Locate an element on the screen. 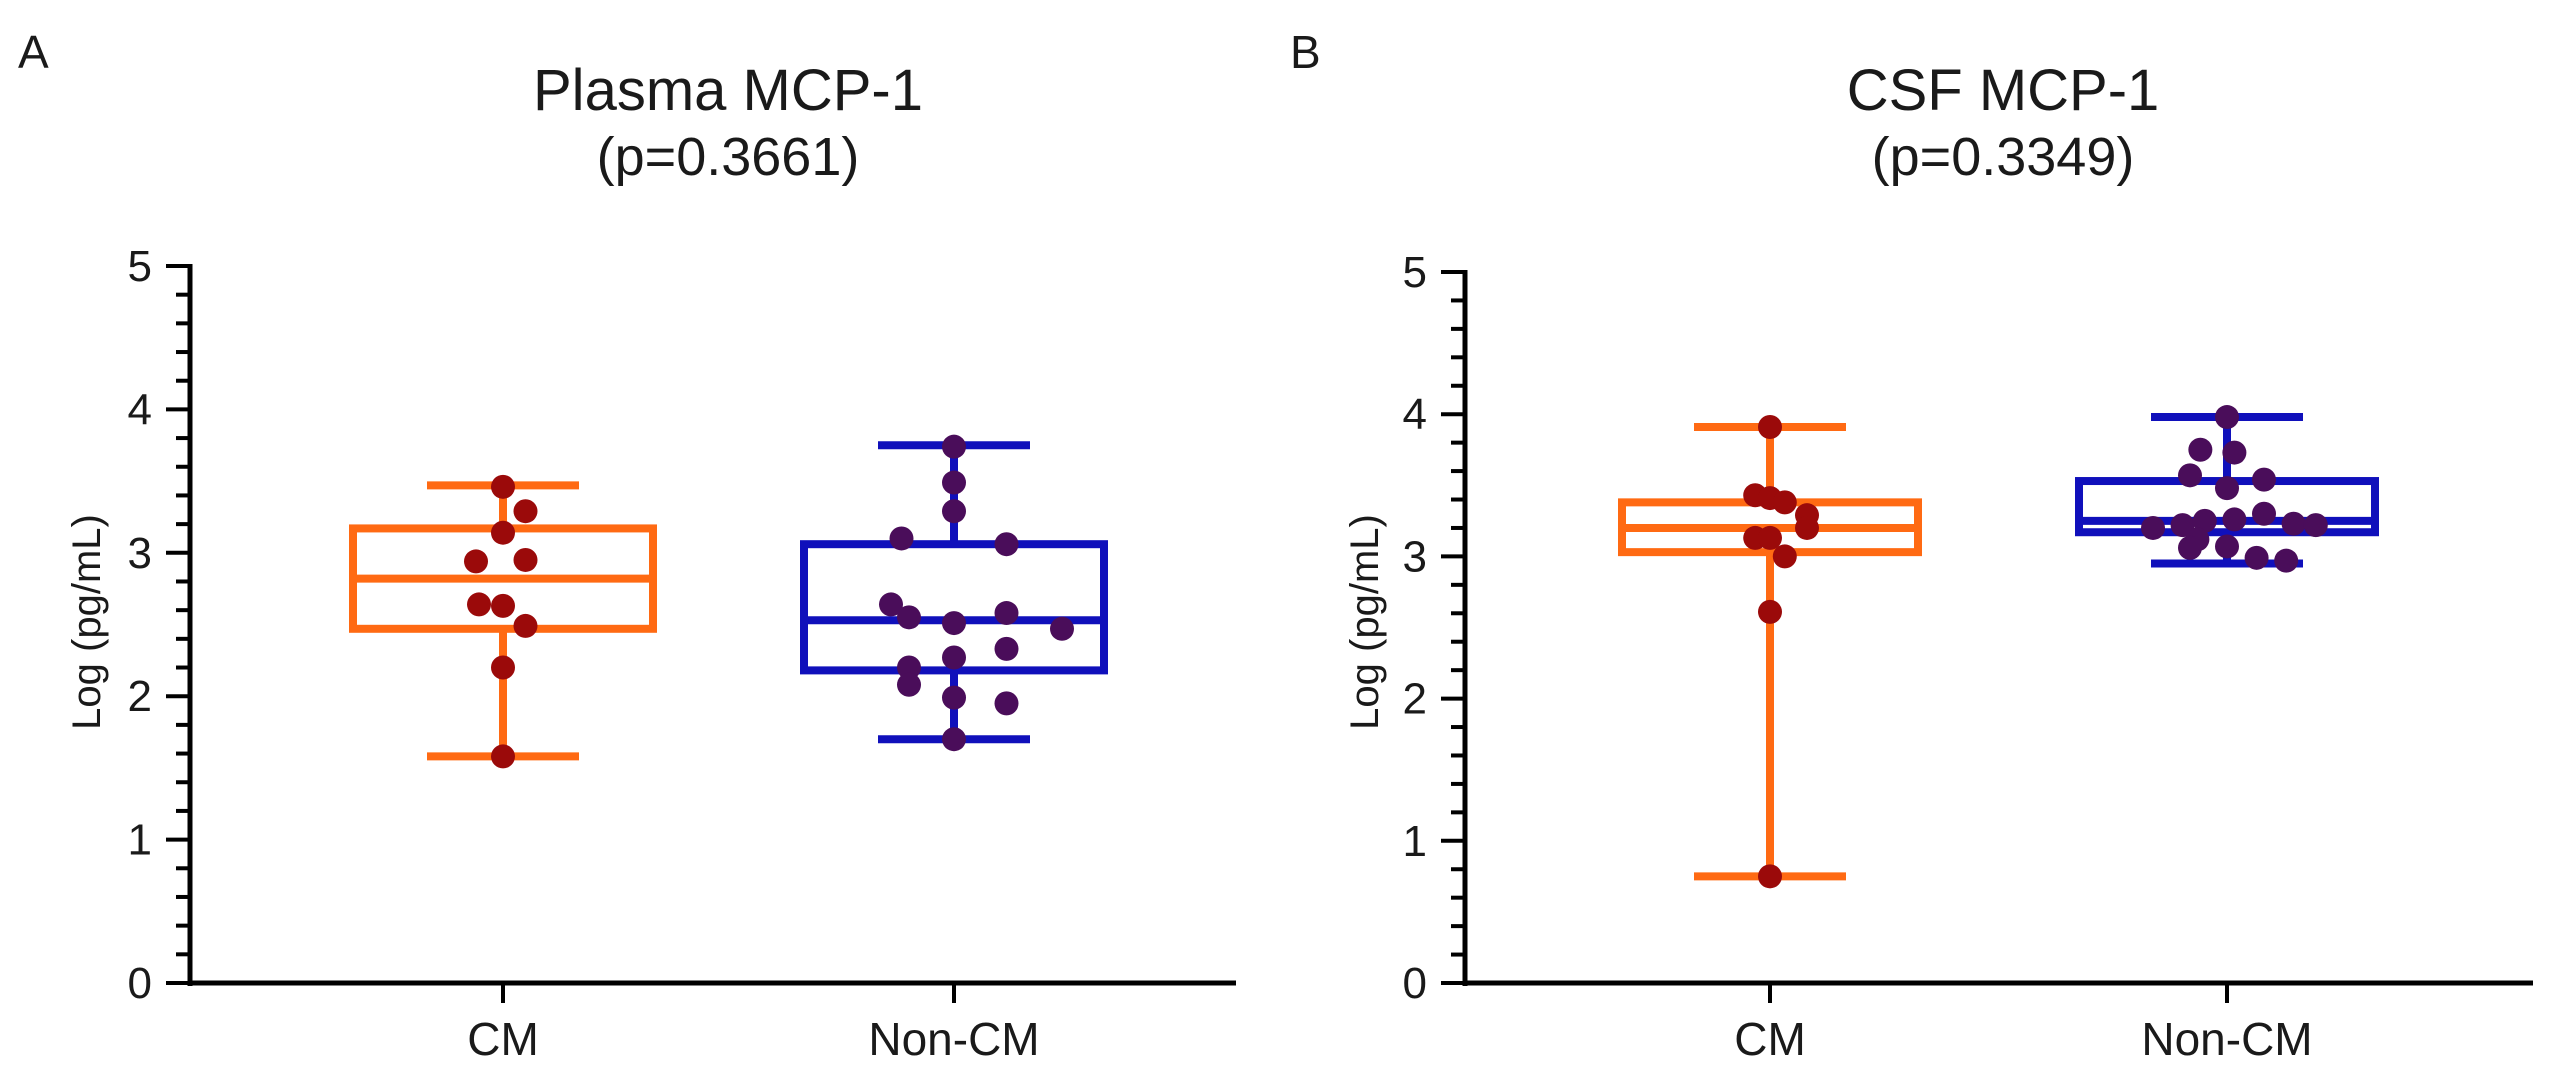 Image resolution: width=2553 pixels, height=1081 pixels. chart-subtitle: (p=0.3349) is located at coordinates (2003, 157).